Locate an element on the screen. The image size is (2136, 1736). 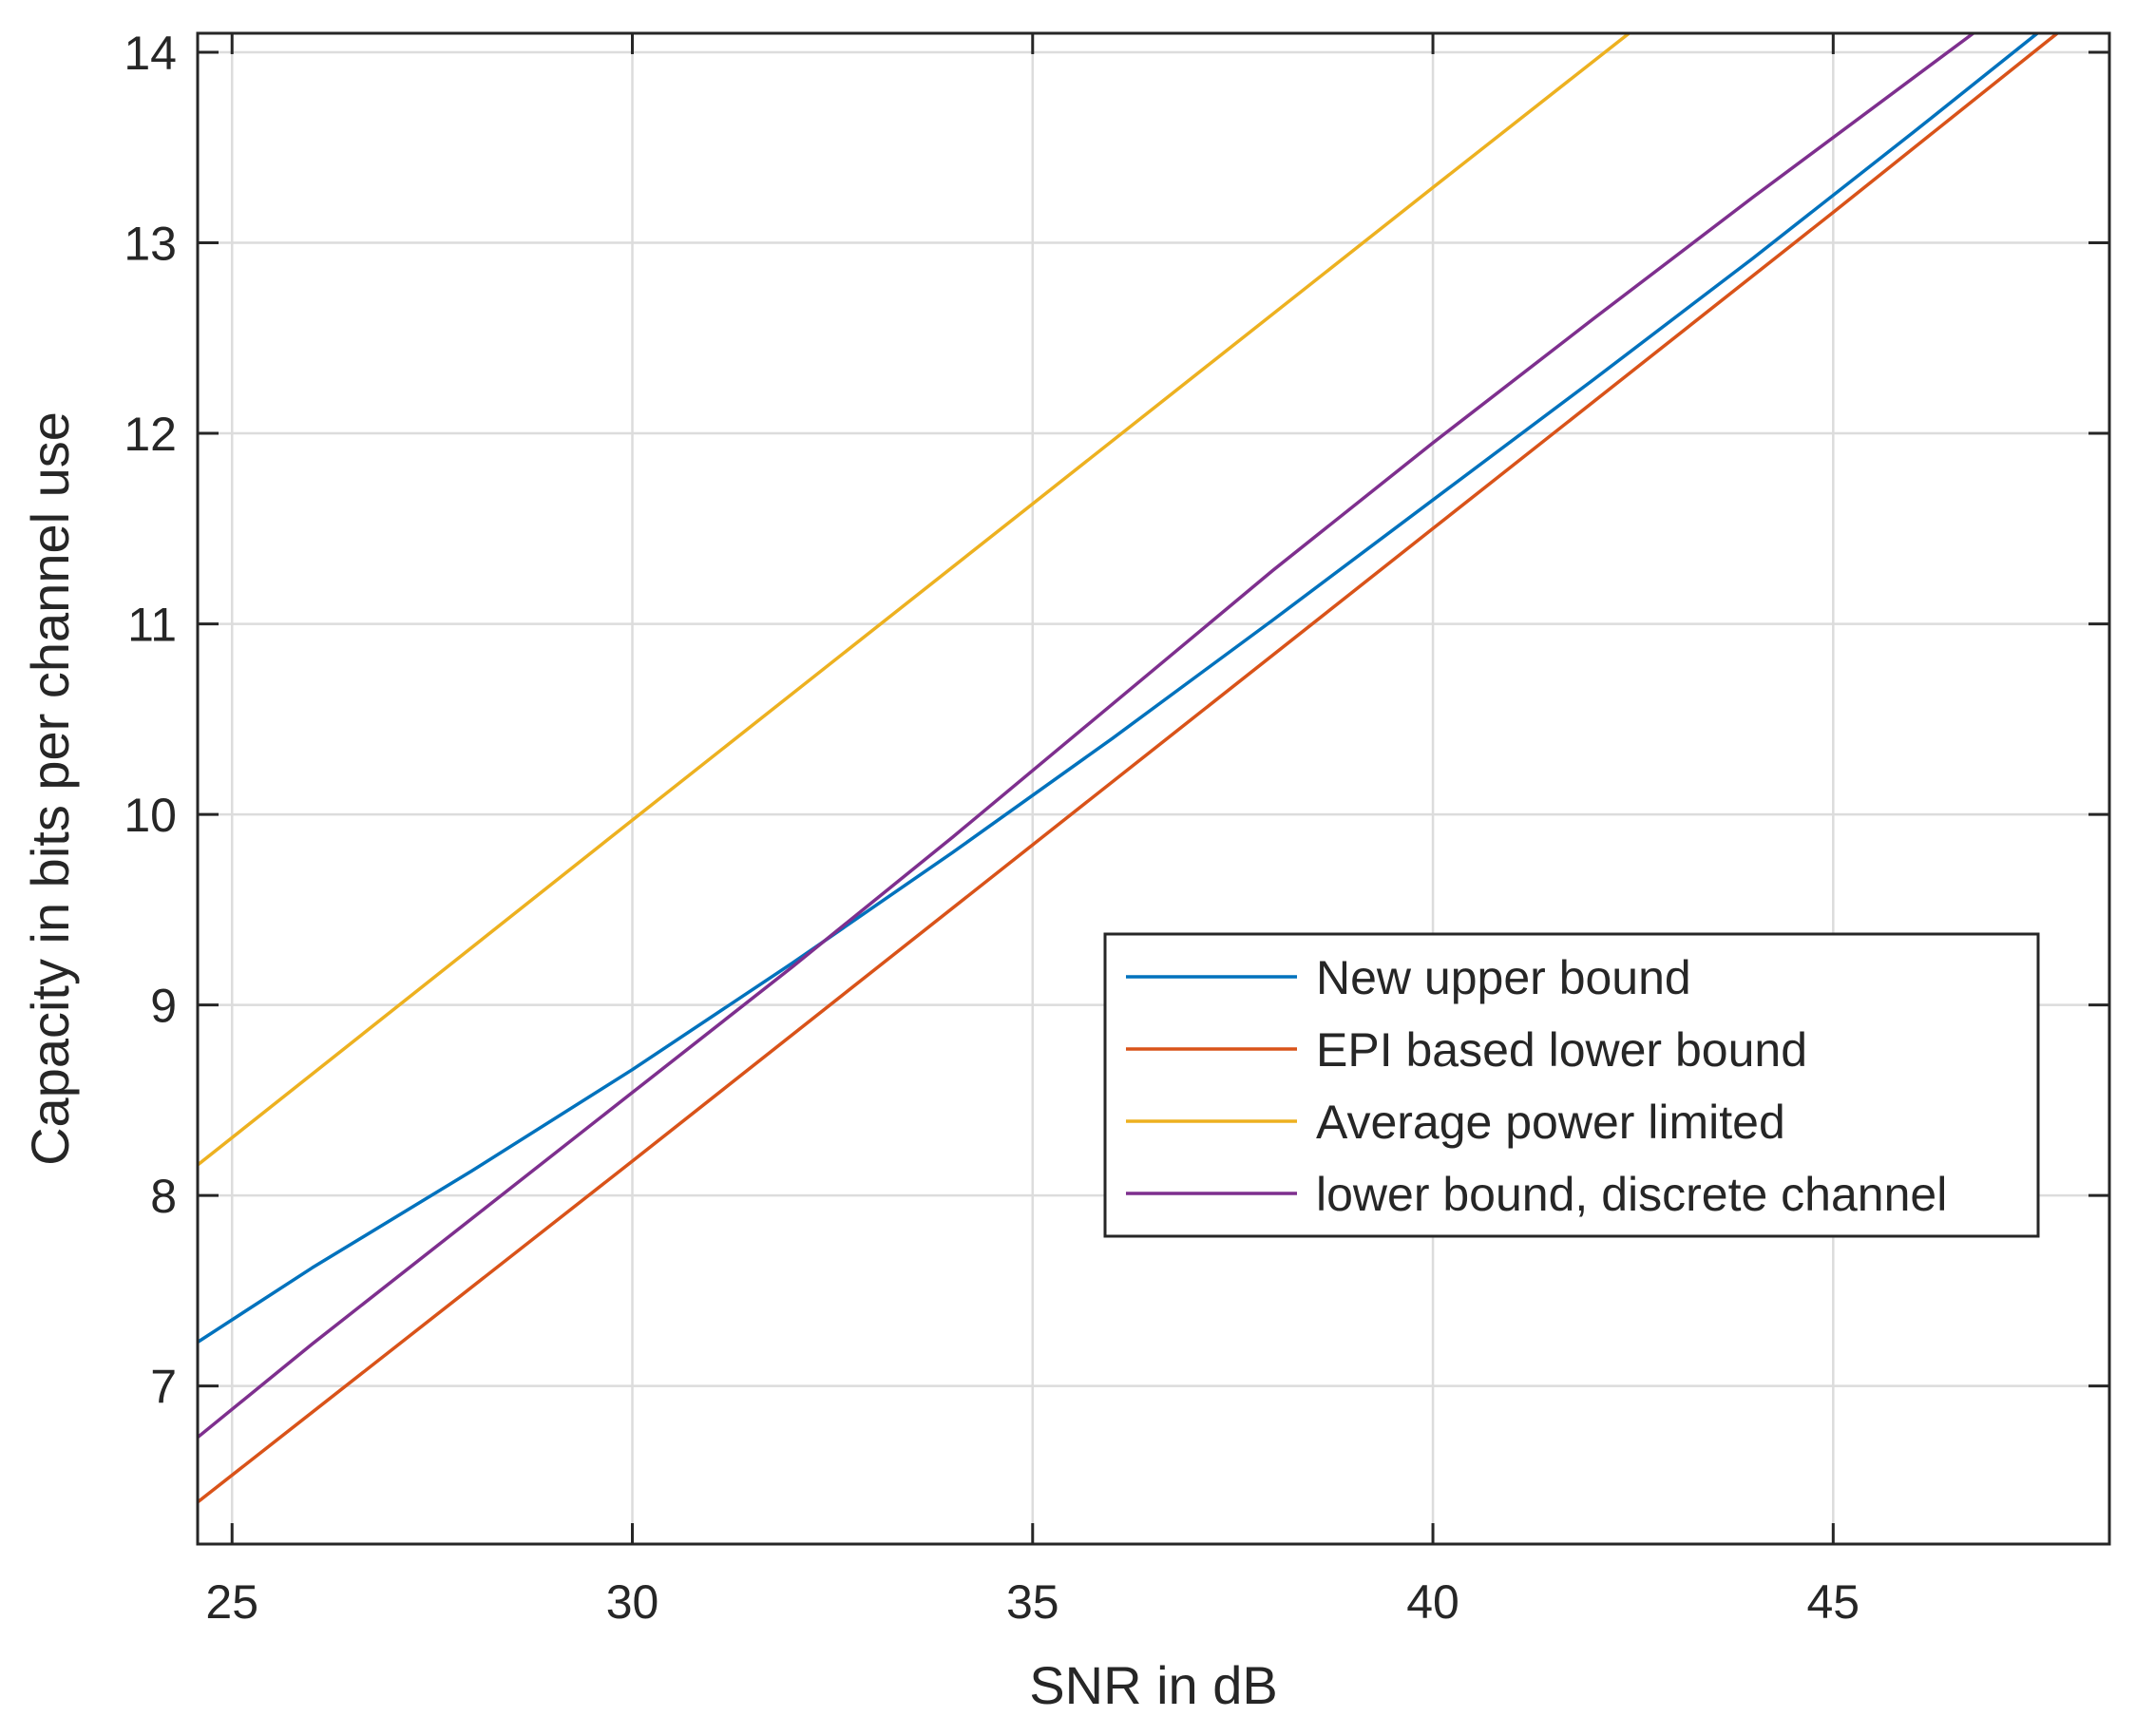
legend-label: Average power limited is located at coordinates (1550, 1122).